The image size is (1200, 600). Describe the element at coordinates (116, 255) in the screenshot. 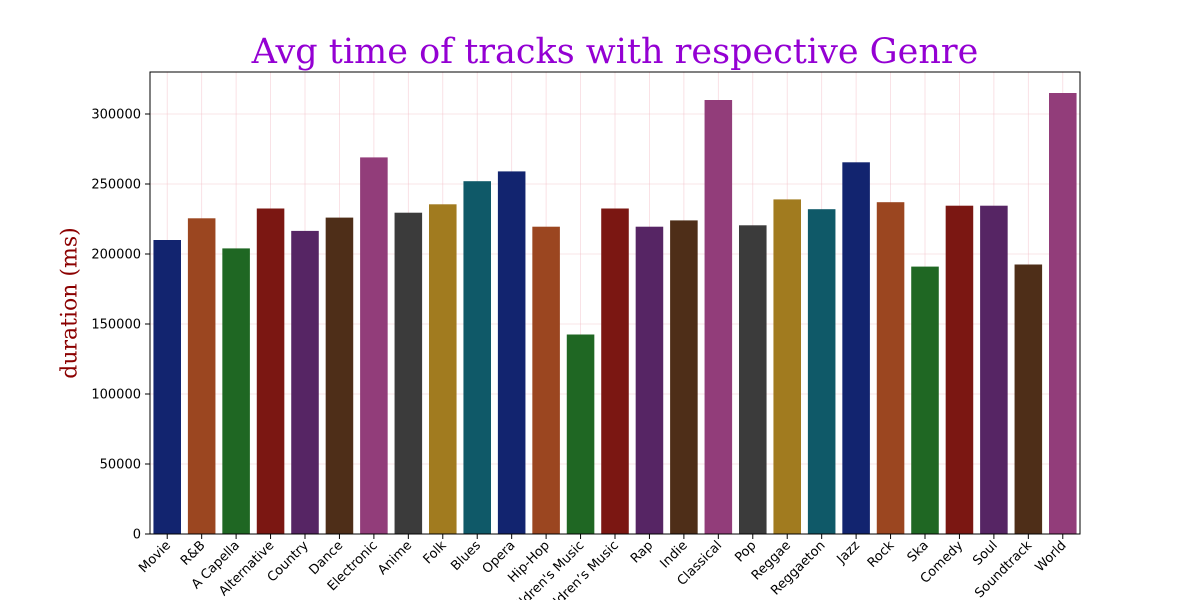

I see `y-tick-label: 200000` at that location.